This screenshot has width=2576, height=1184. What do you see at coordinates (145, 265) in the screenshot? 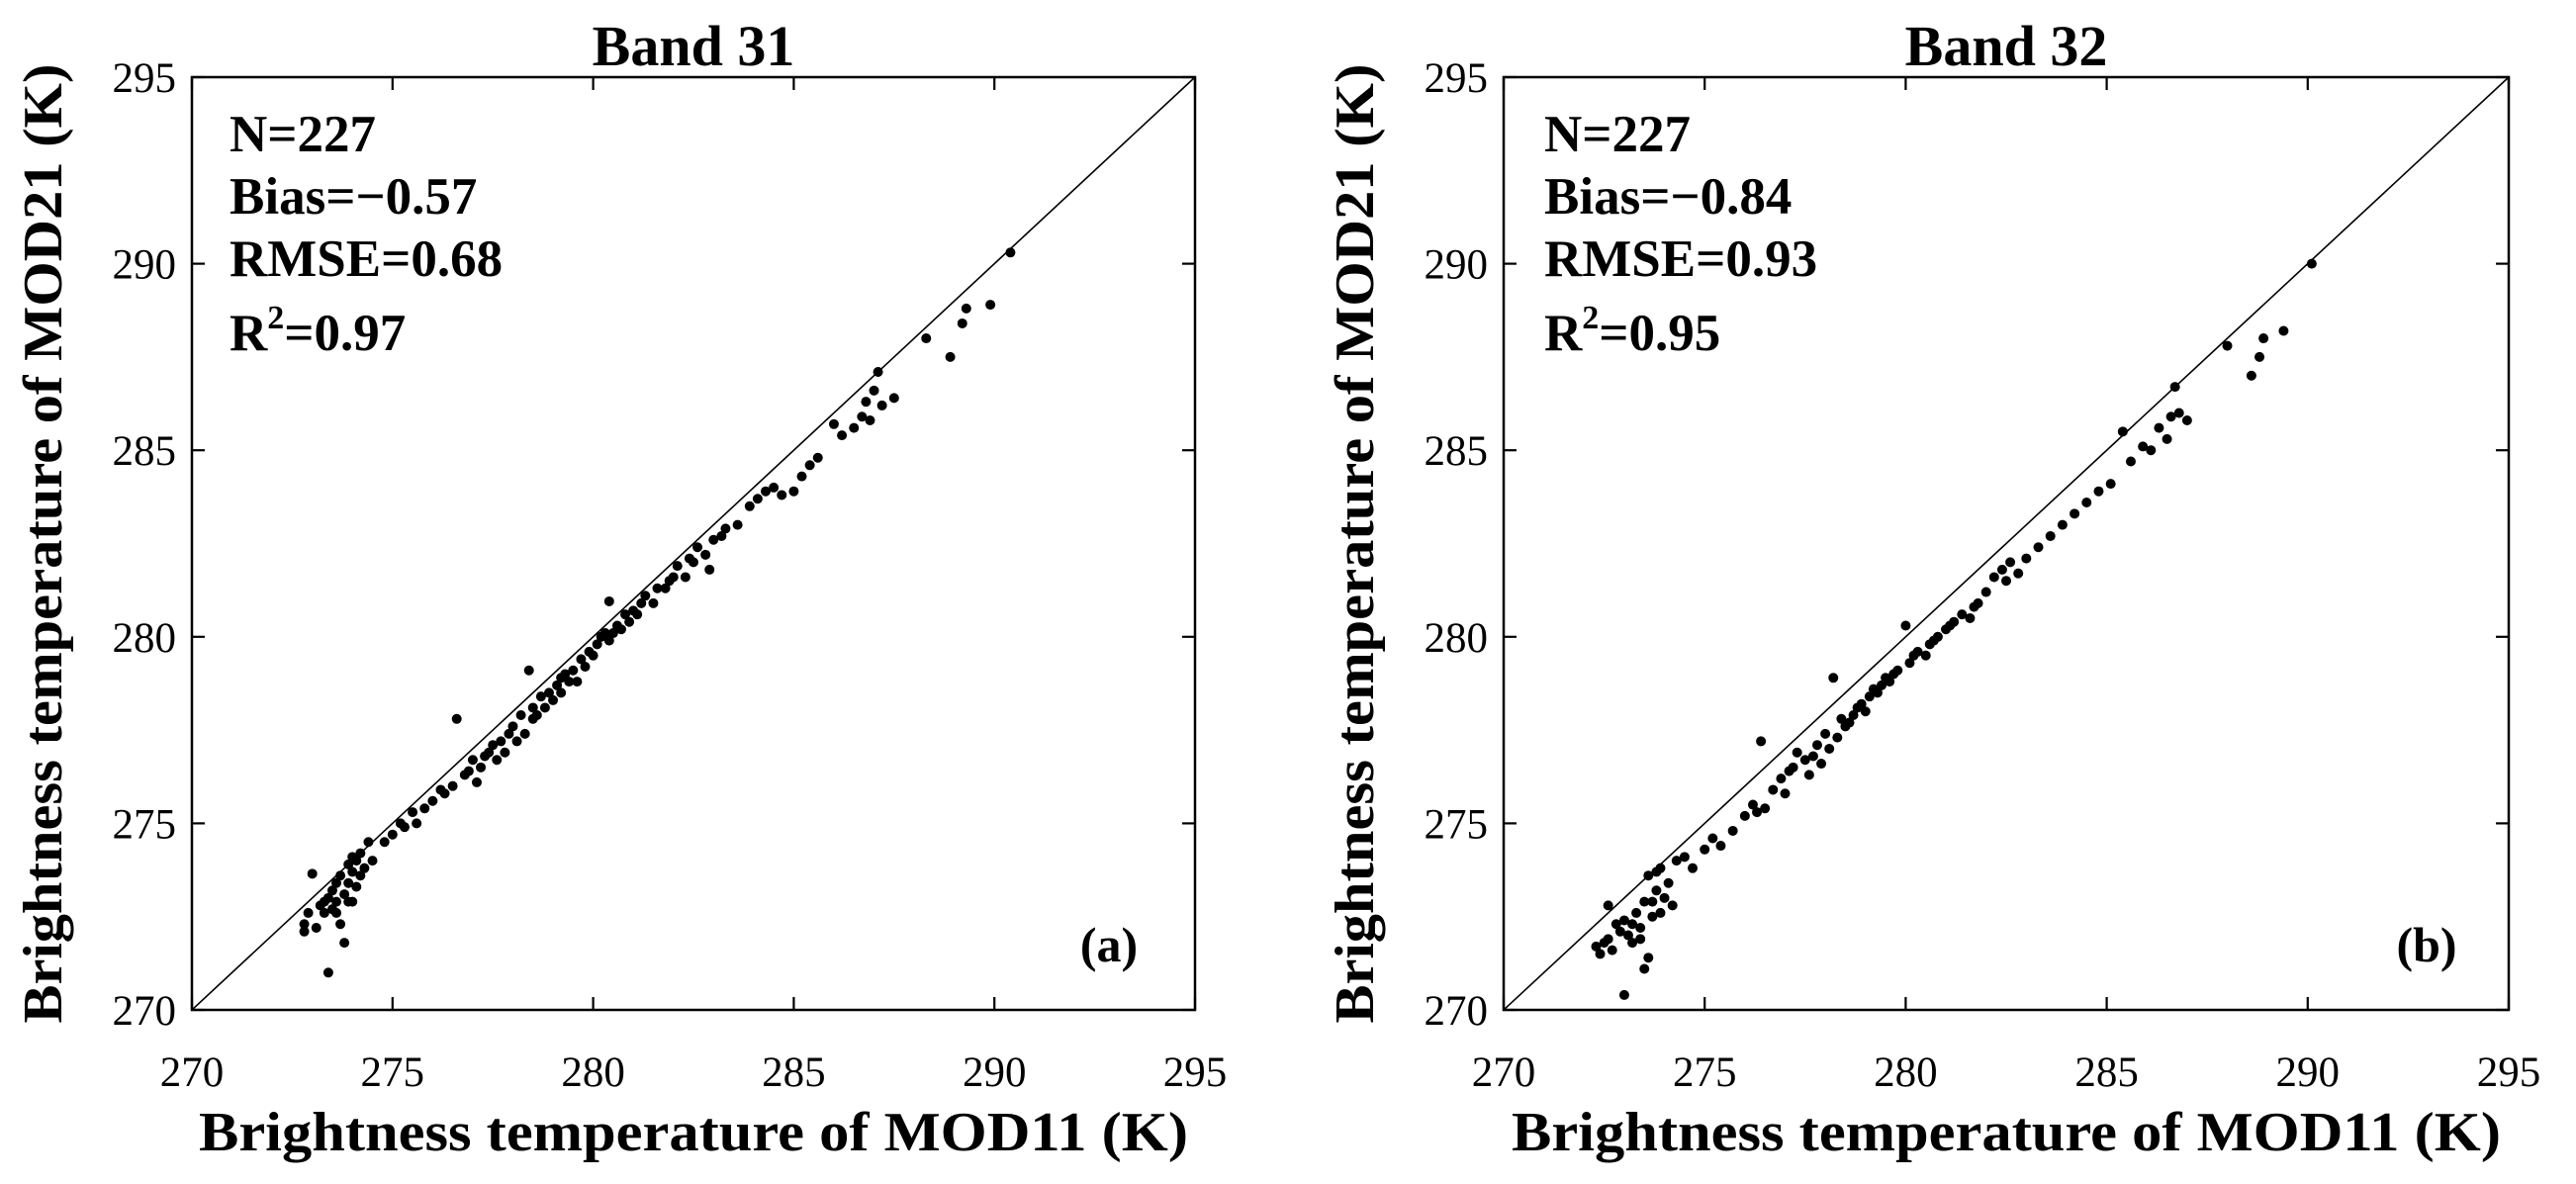
I see `y-tick-label: 290` at bounding box center [145, 265].